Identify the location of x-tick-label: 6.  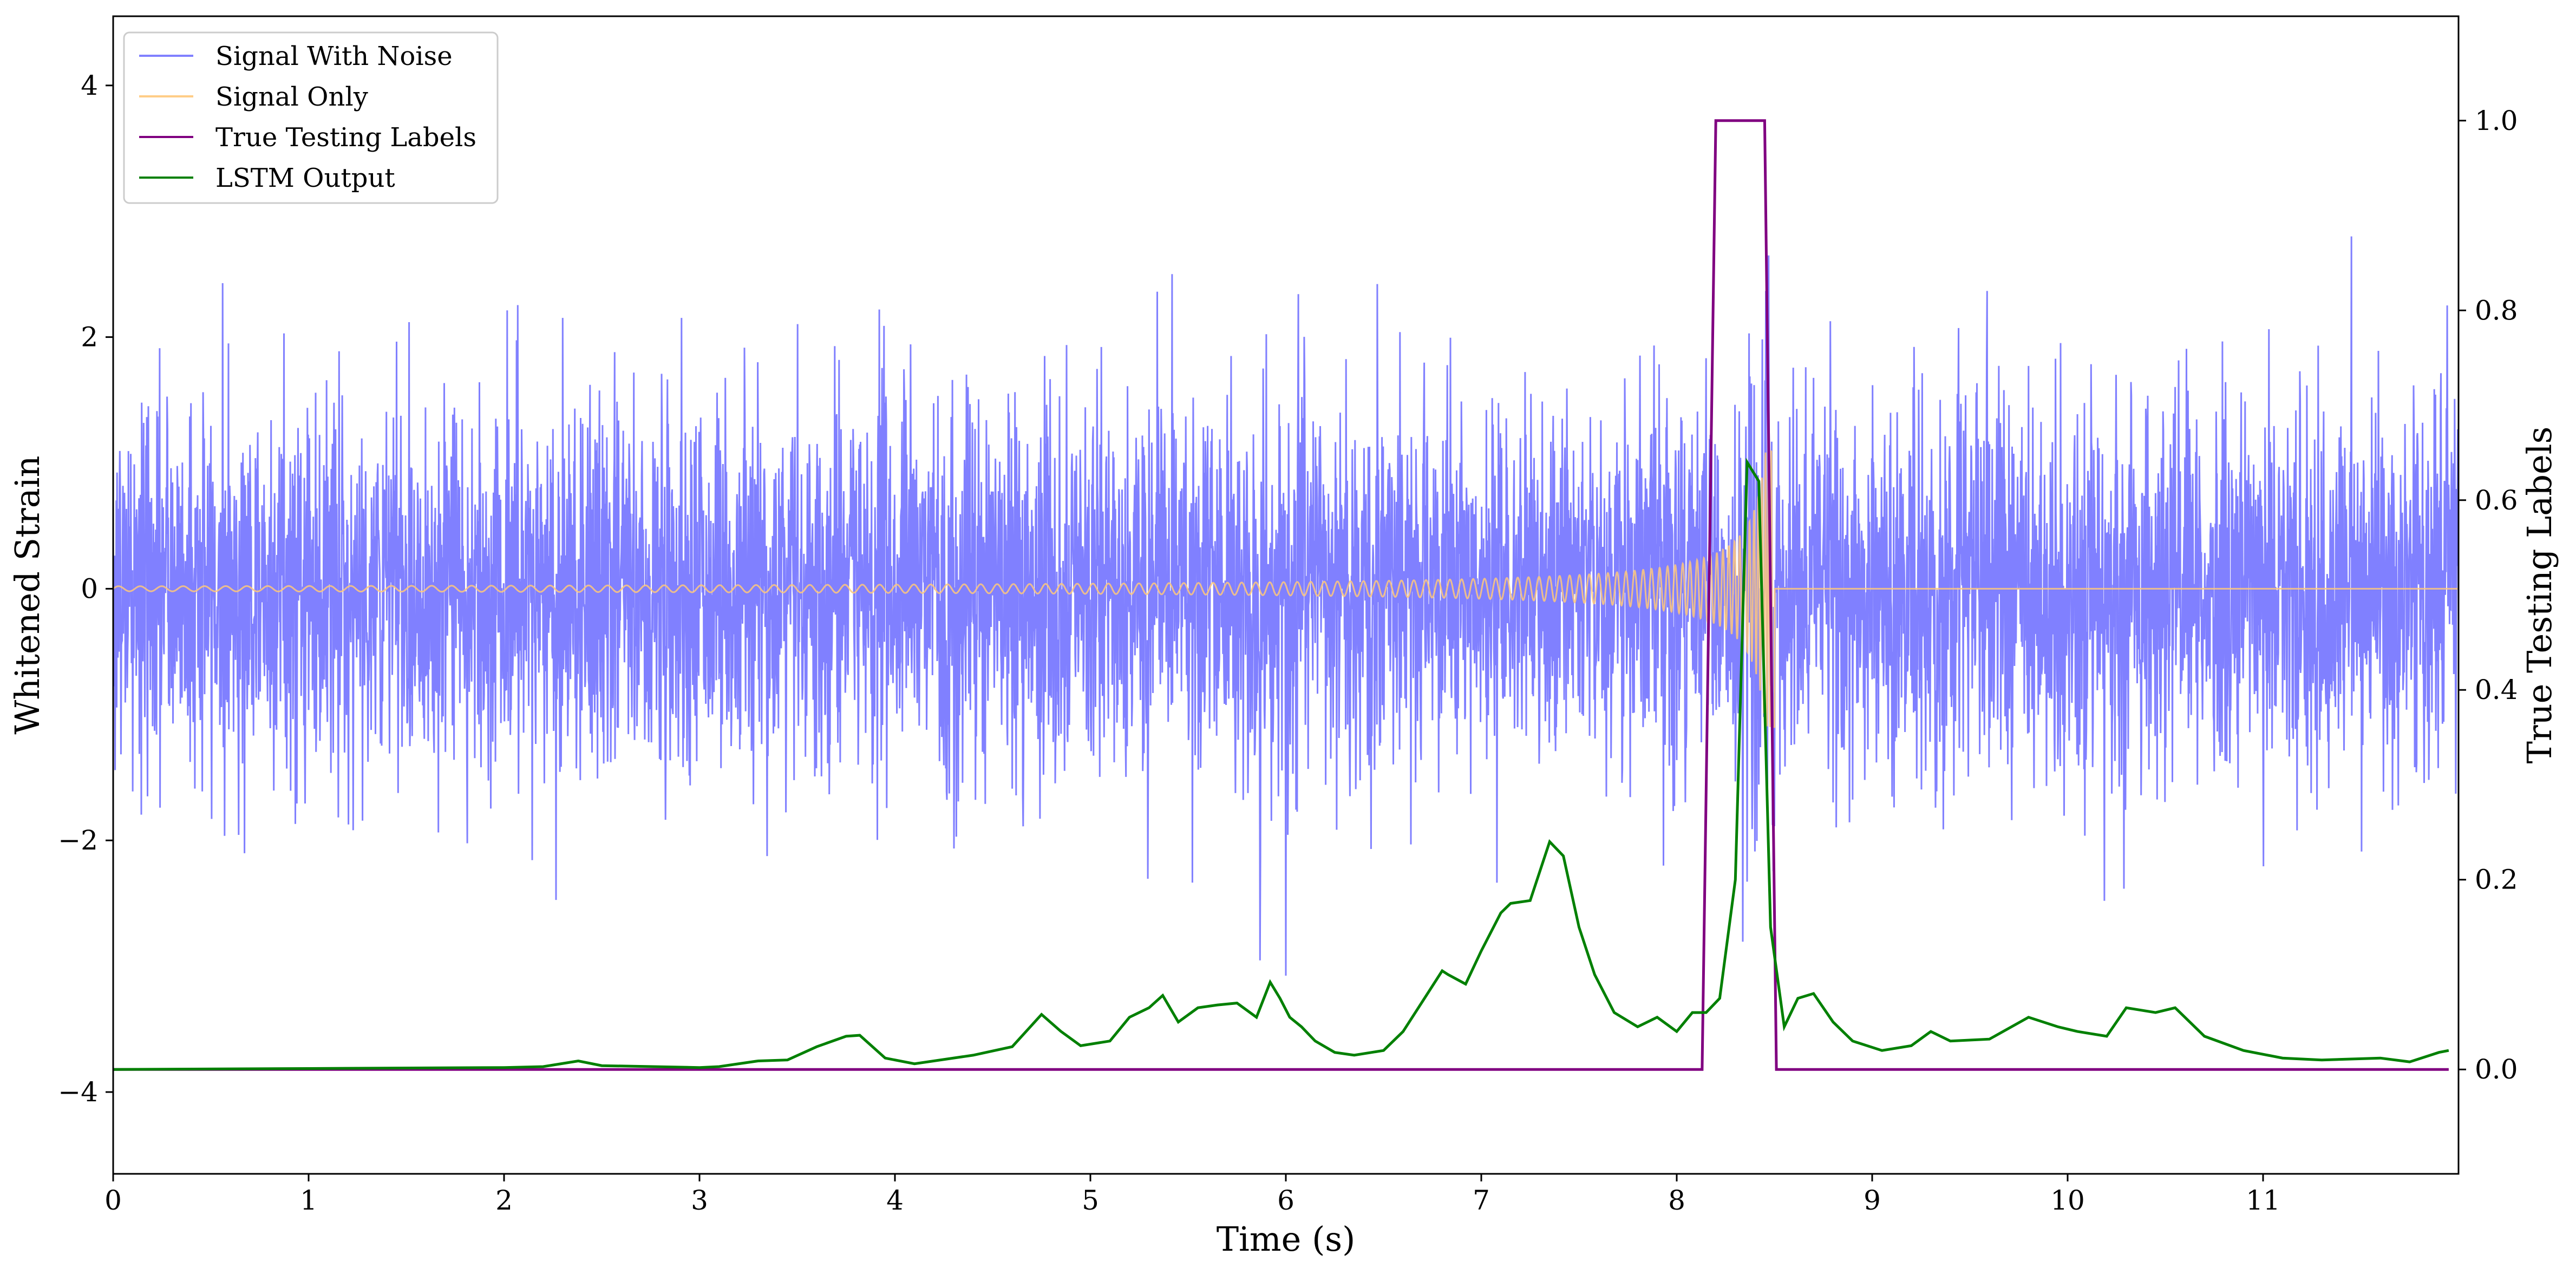
(1285, 1200).